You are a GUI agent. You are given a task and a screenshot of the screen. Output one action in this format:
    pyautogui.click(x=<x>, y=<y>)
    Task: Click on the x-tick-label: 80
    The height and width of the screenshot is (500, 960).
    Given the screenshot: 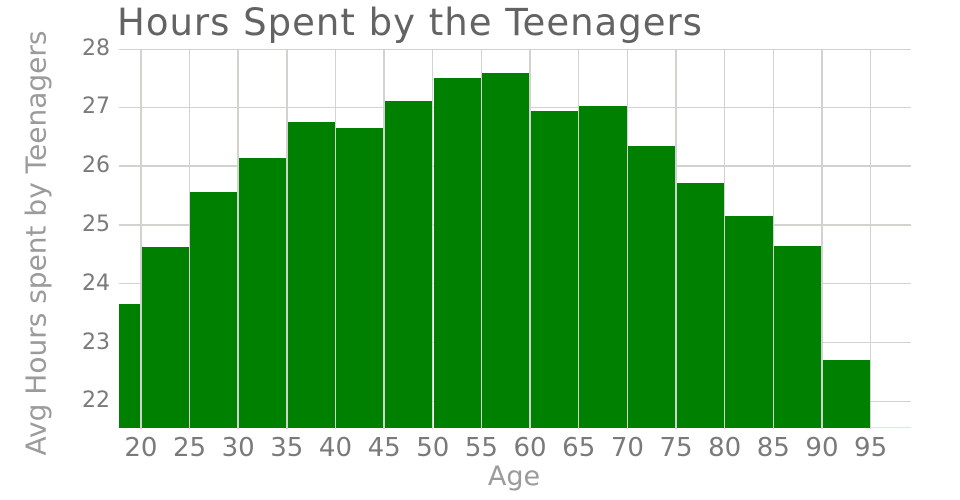 What is the action you would take?
    pyautogui.click(x=725, y=448)
    